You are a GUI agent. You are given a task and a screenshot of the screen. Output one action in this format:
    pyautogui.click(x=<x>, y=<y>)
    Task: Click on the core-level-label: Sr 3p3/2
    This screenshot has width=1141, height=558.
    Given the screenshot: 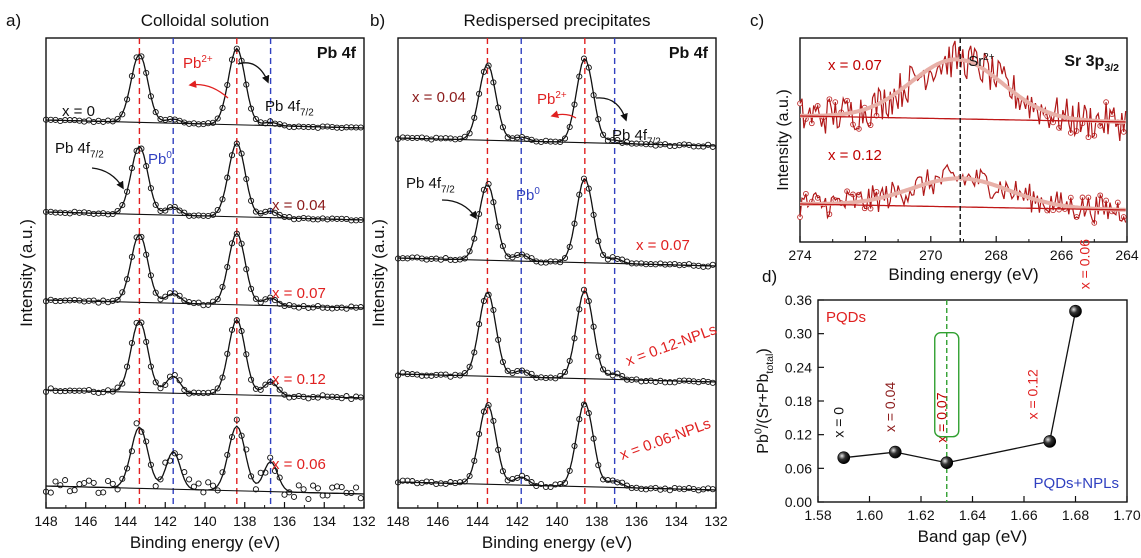 What is the action you would take?
    pyautogui.click(x=1091, y=63)
    